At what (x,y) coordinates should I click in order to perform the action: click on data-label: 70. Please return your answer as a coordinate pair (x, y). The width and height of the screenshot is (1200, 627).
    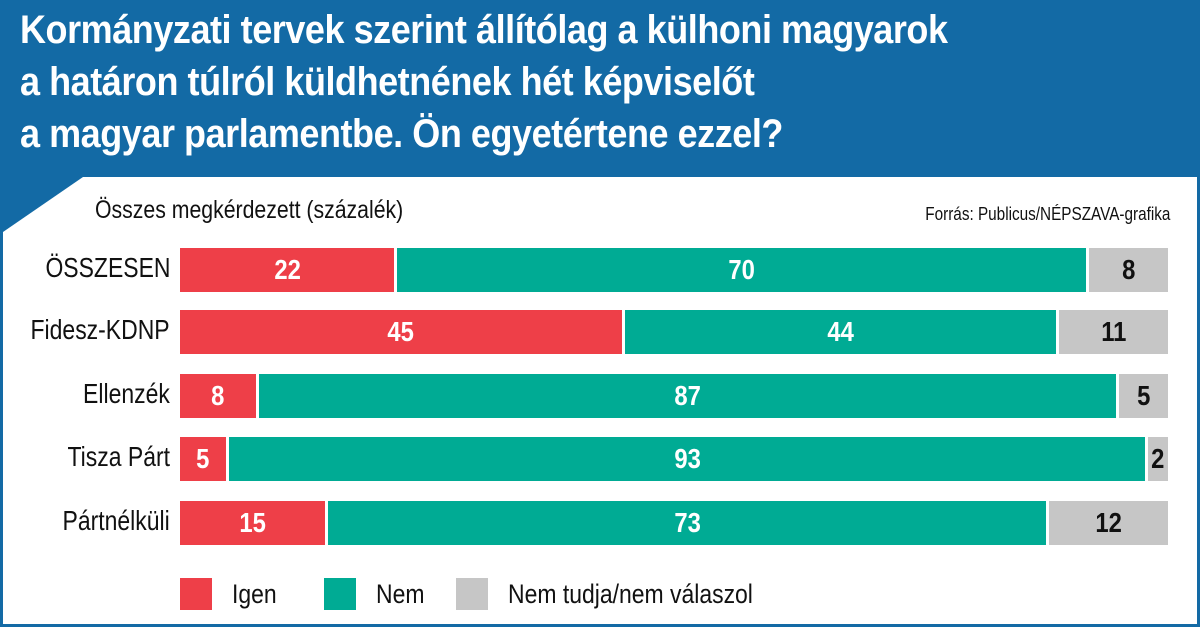
    Looking at the image, I should click on (741, 269).